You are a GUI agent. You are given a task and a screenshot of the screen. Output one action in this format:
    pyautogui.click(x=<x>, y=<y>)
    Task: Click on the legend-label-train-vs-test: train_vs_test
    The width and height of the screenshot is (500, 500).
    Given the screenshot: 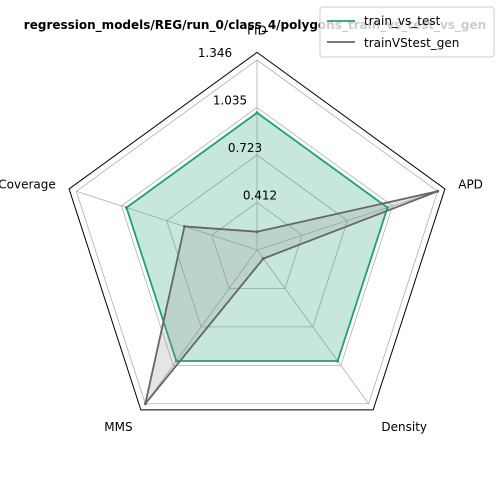 What is the action you would take?
    pyautogui.click(x=402, y=21)
    